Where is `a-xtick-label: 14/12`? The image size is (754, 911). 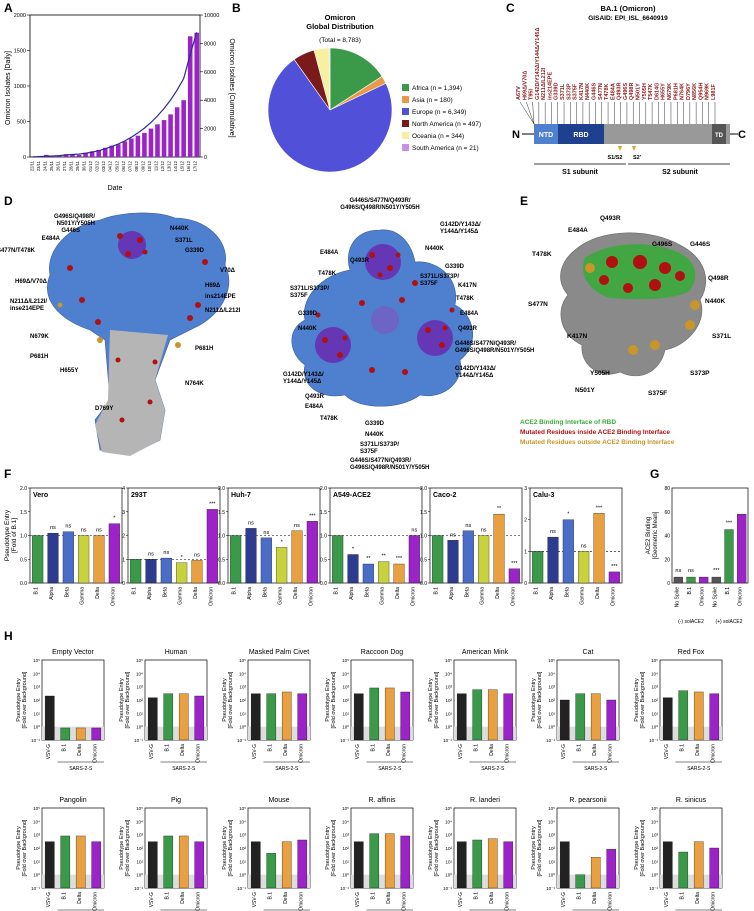
a-xtick-label: 14/12 is located at coordinates (175, 165).